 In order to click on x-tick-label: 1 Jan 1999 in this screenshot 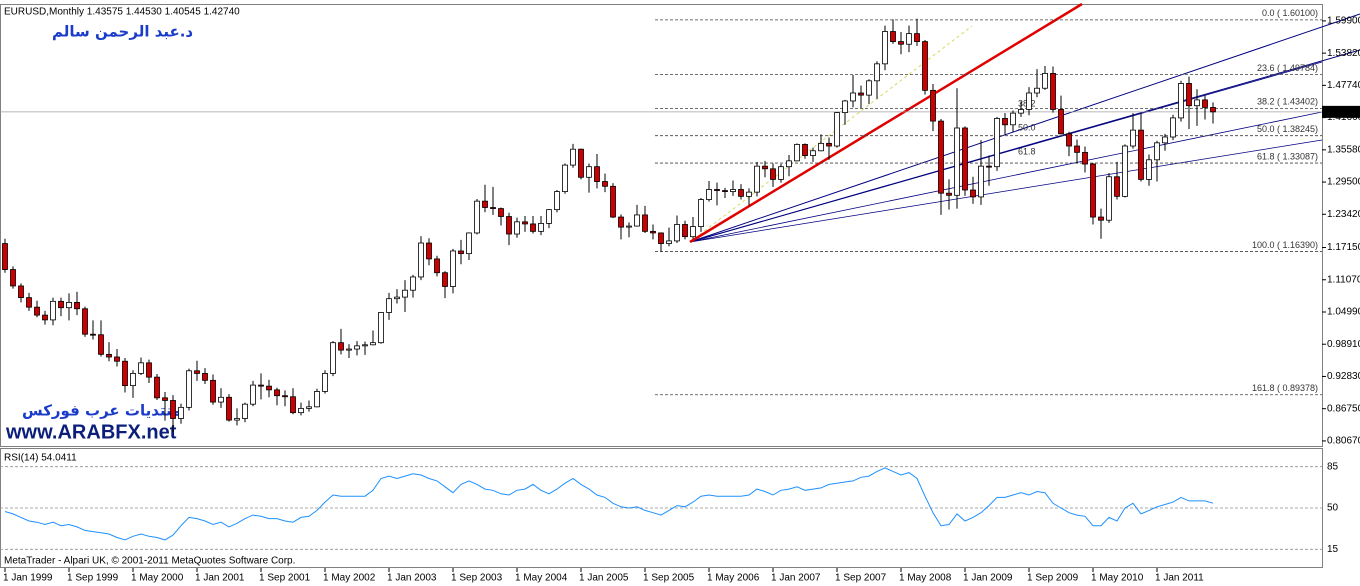, I will do `click(28, 578)`.